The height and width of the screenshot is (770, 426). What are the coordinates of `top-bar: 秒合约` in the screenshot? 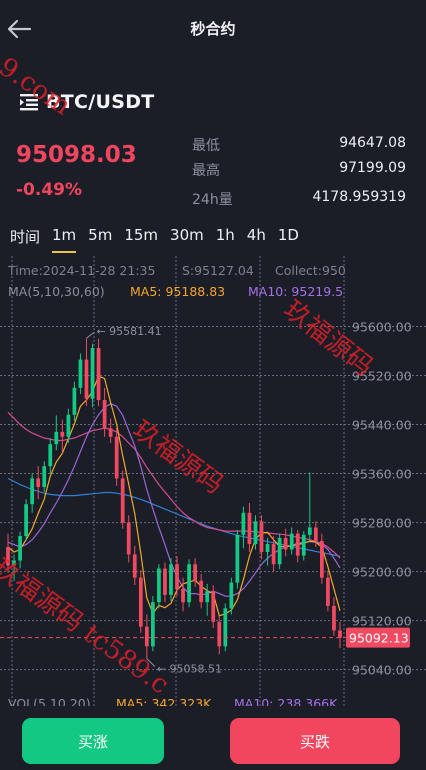 It's located at (213, 29).